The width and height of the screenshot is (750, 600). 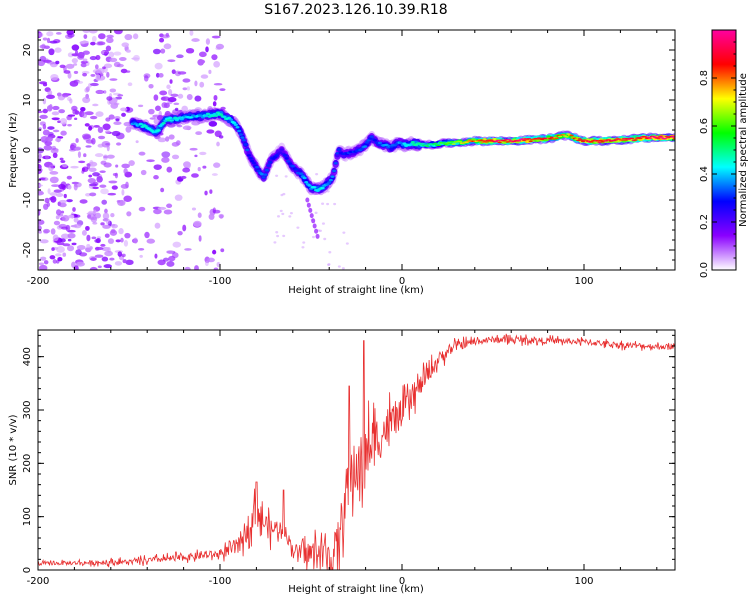 I want to click on spectrogram-y-tick-label: 20, so click(x=27, y=50).